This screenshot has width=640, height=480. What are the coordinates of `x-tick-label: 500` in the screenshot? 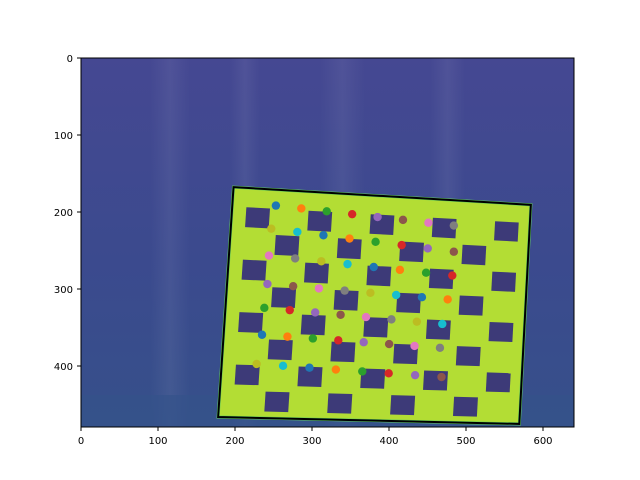 It's located at (465, 441).